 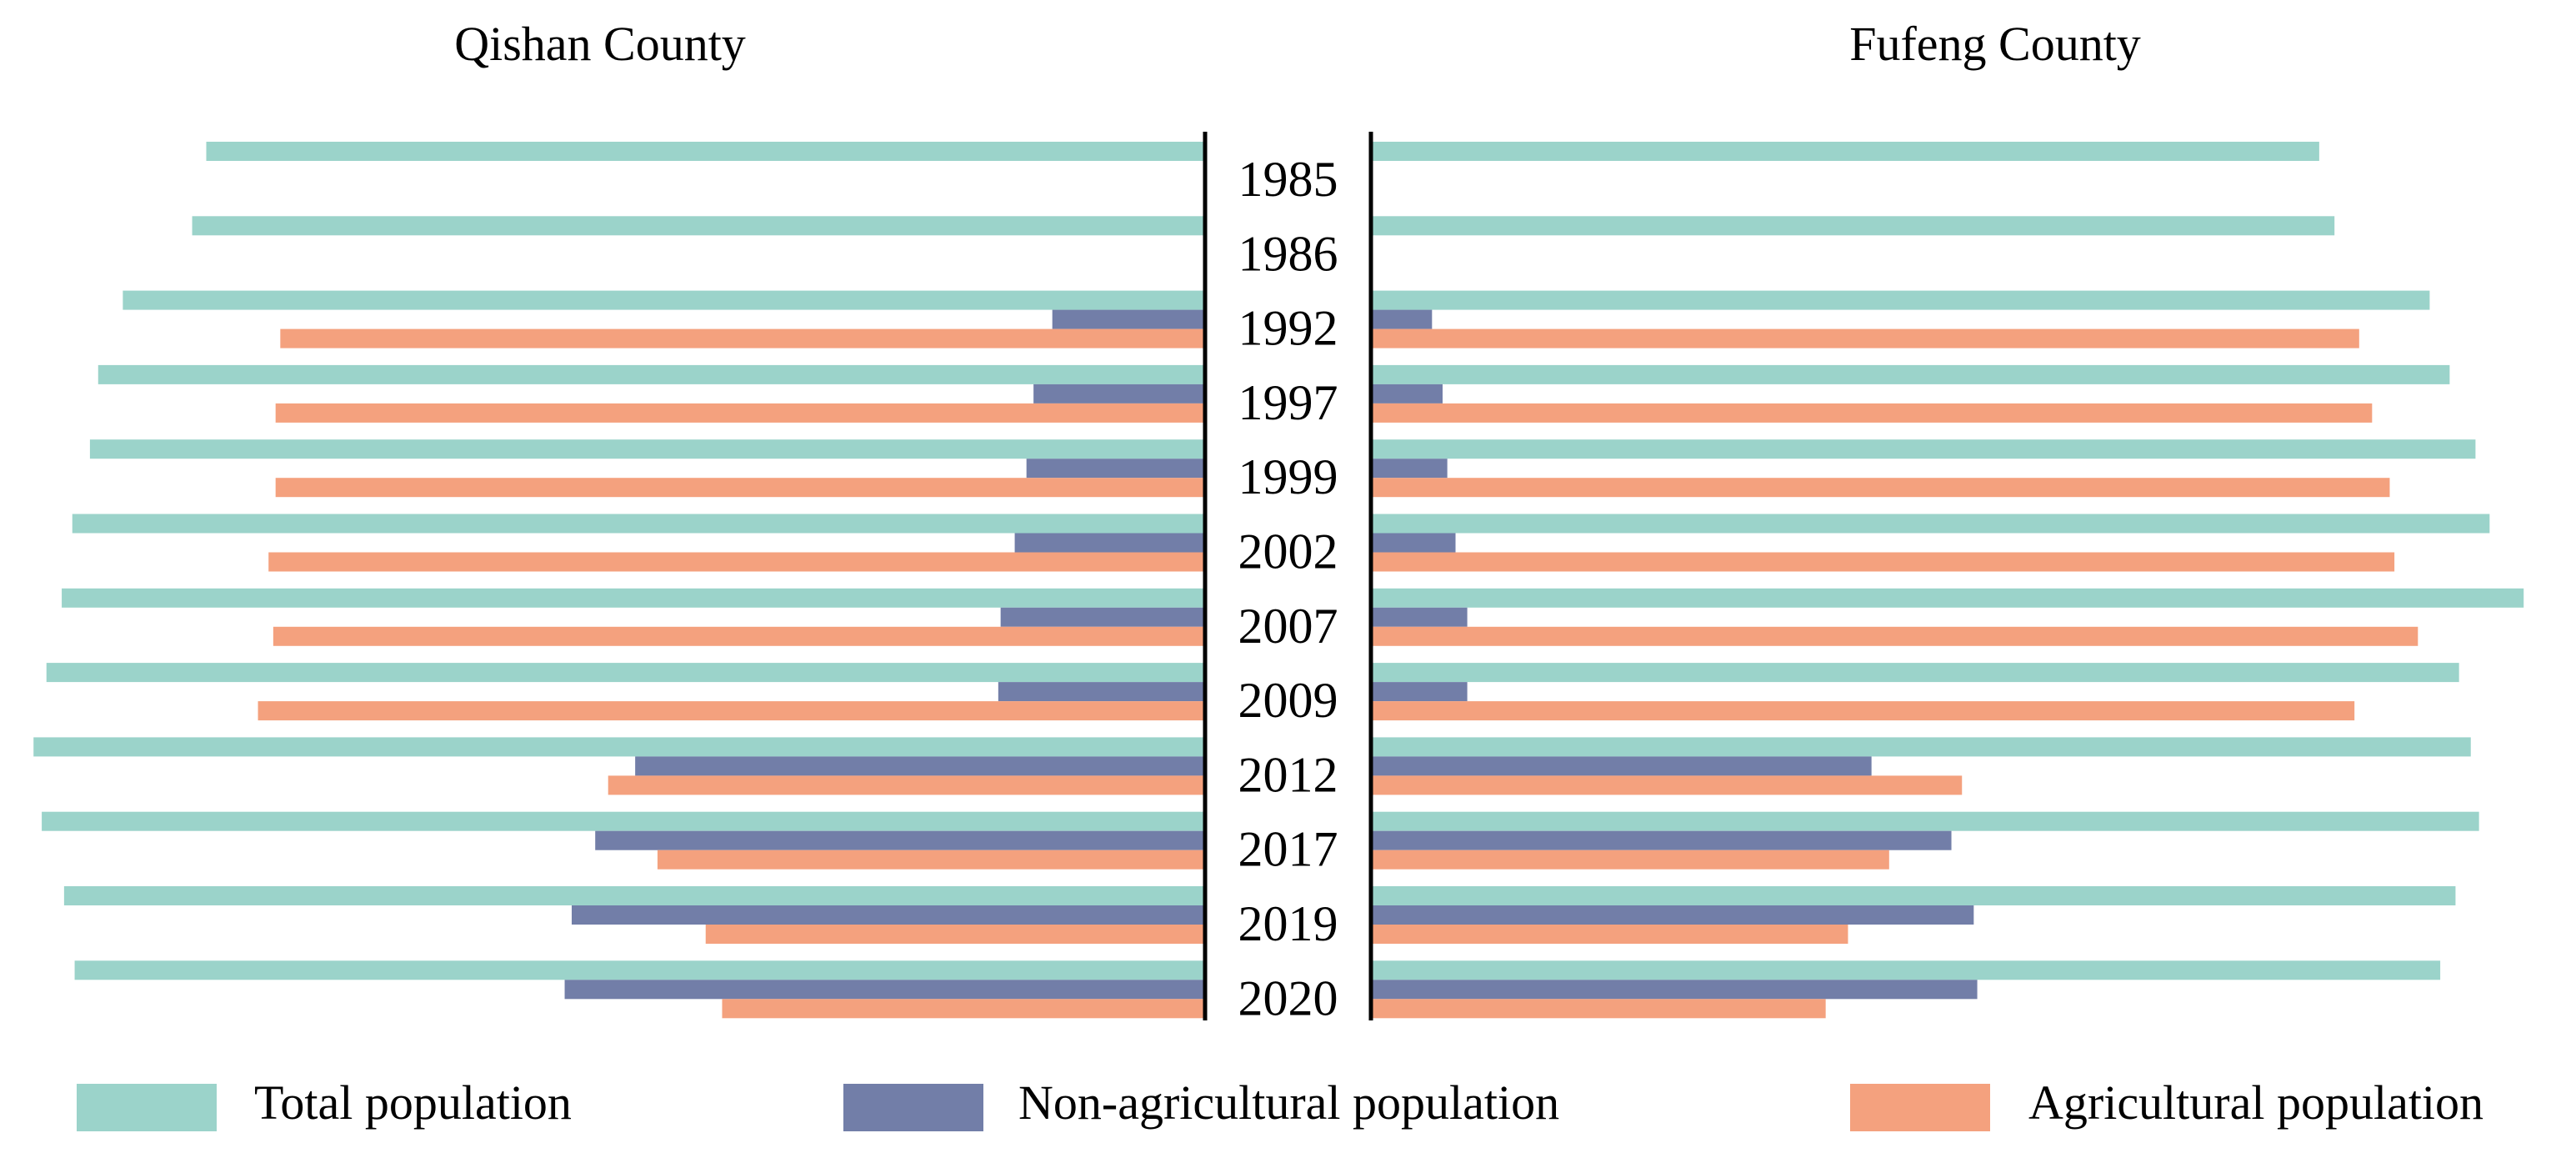 I want to click on bar-qishan-nonagricultural-2012, so click(x=920, y=766).